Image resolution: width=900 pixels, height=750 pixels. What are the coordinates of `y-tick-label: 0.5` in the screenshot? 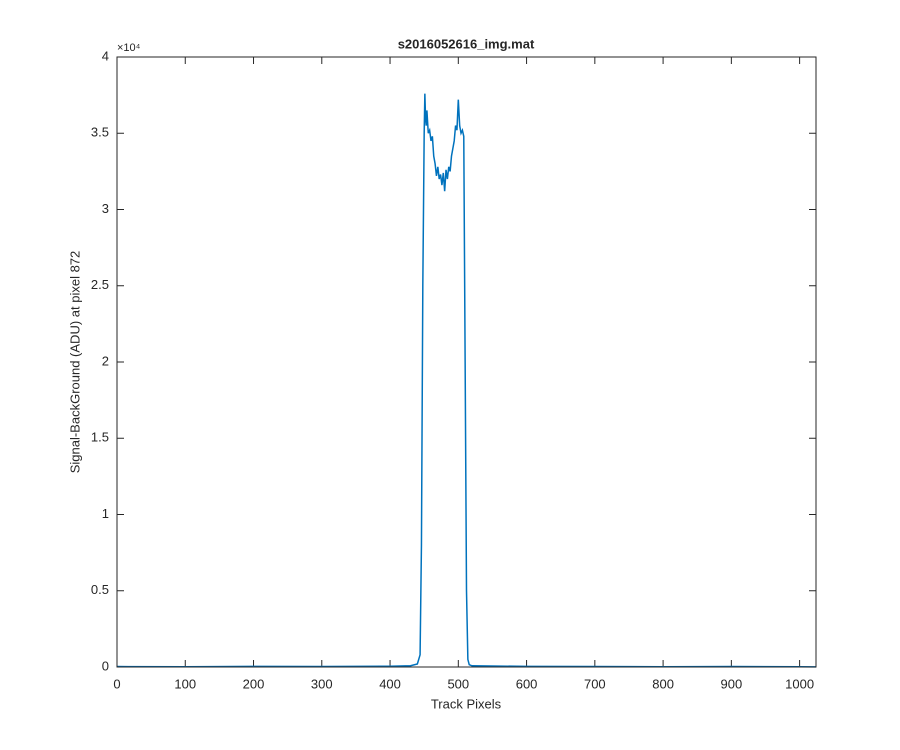 It's located at (100, 589).